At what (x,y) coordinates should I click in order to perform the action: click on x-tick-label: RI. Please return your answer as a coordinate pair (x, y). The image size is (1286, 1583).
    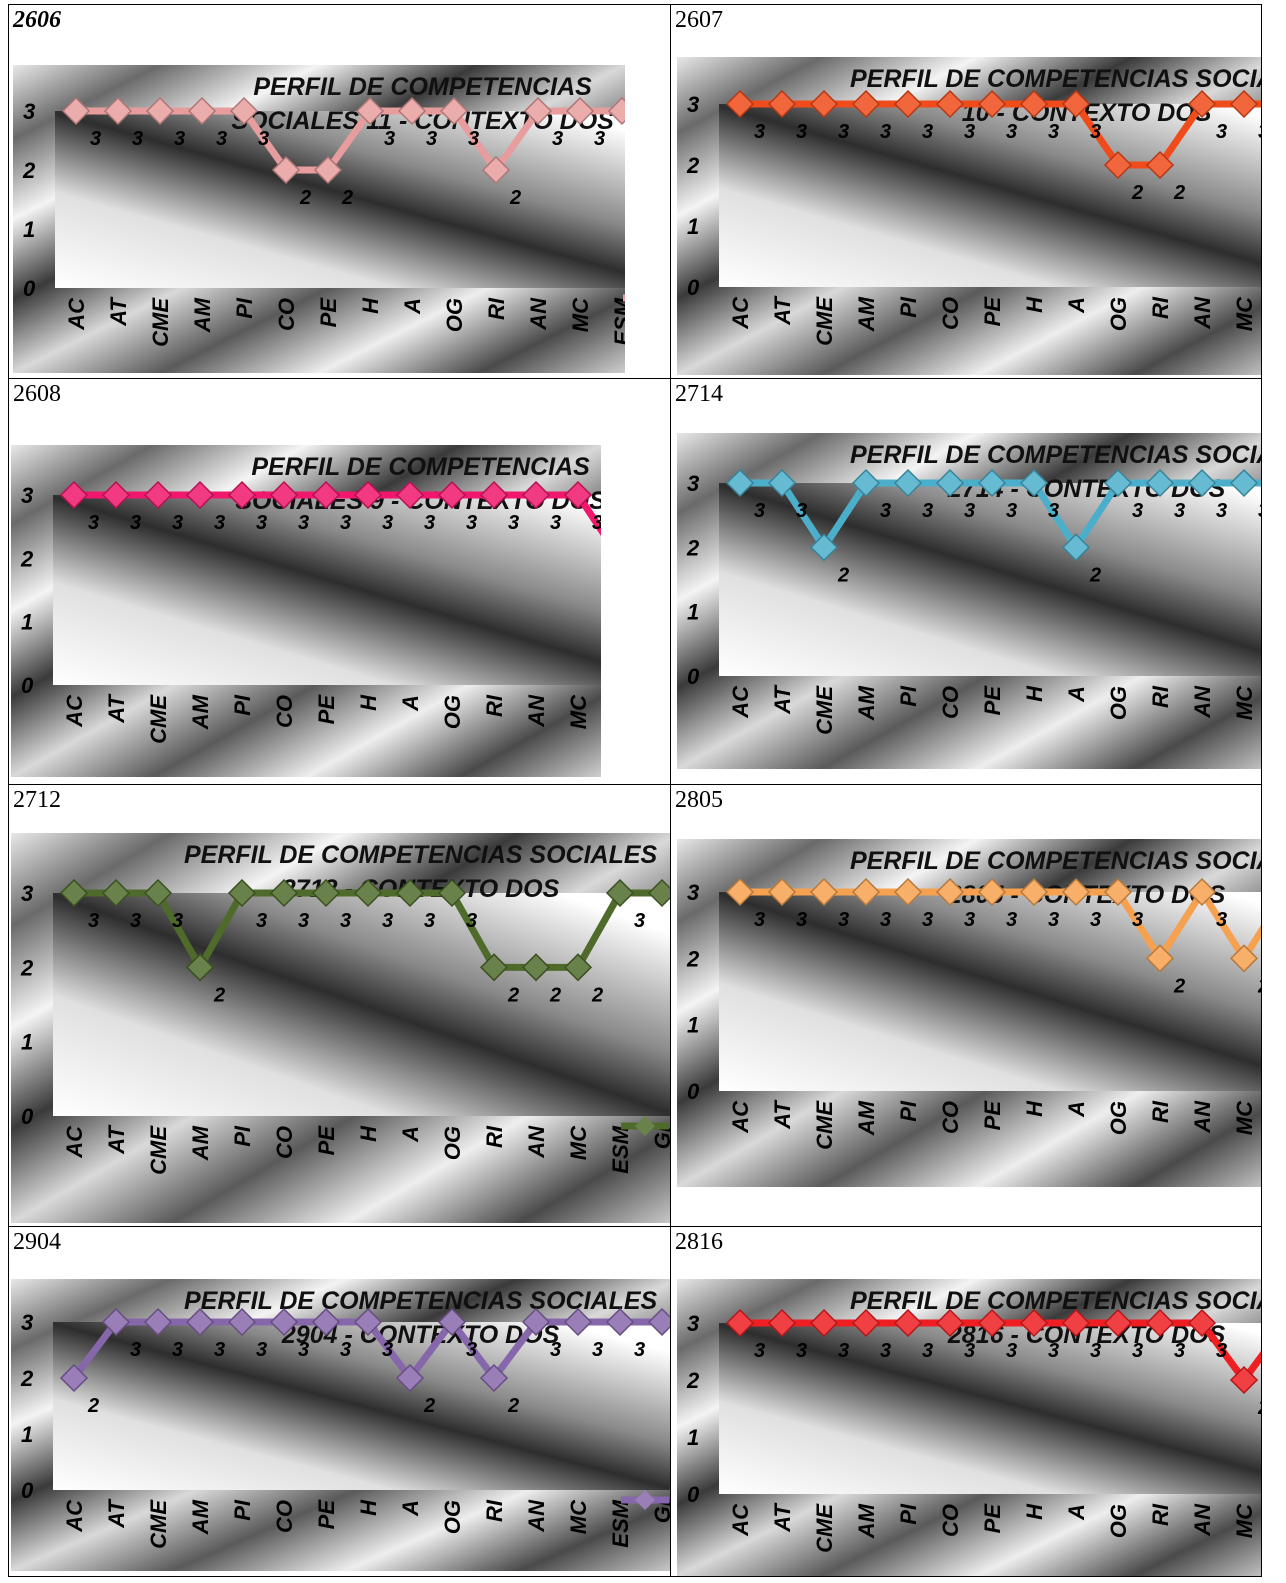
    Looking at the image, I should click on (1160, 307).